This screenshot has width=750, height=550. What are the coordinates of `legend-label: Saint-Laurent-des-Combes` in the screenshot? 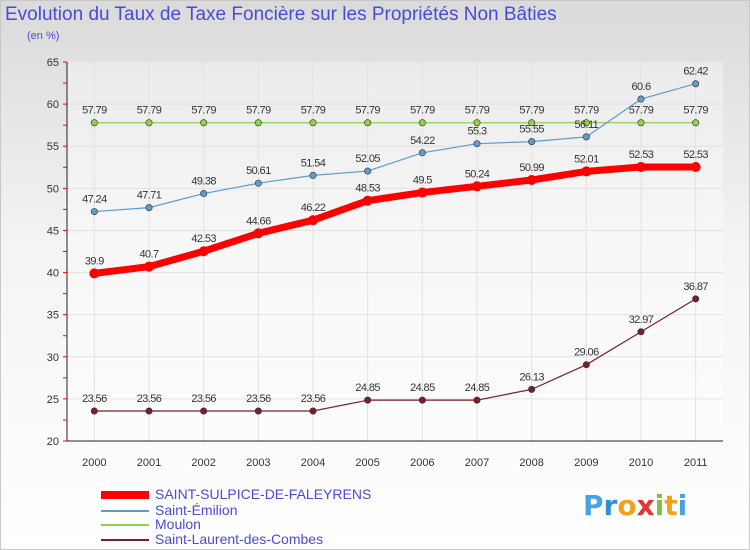 It's located at (239, 539).